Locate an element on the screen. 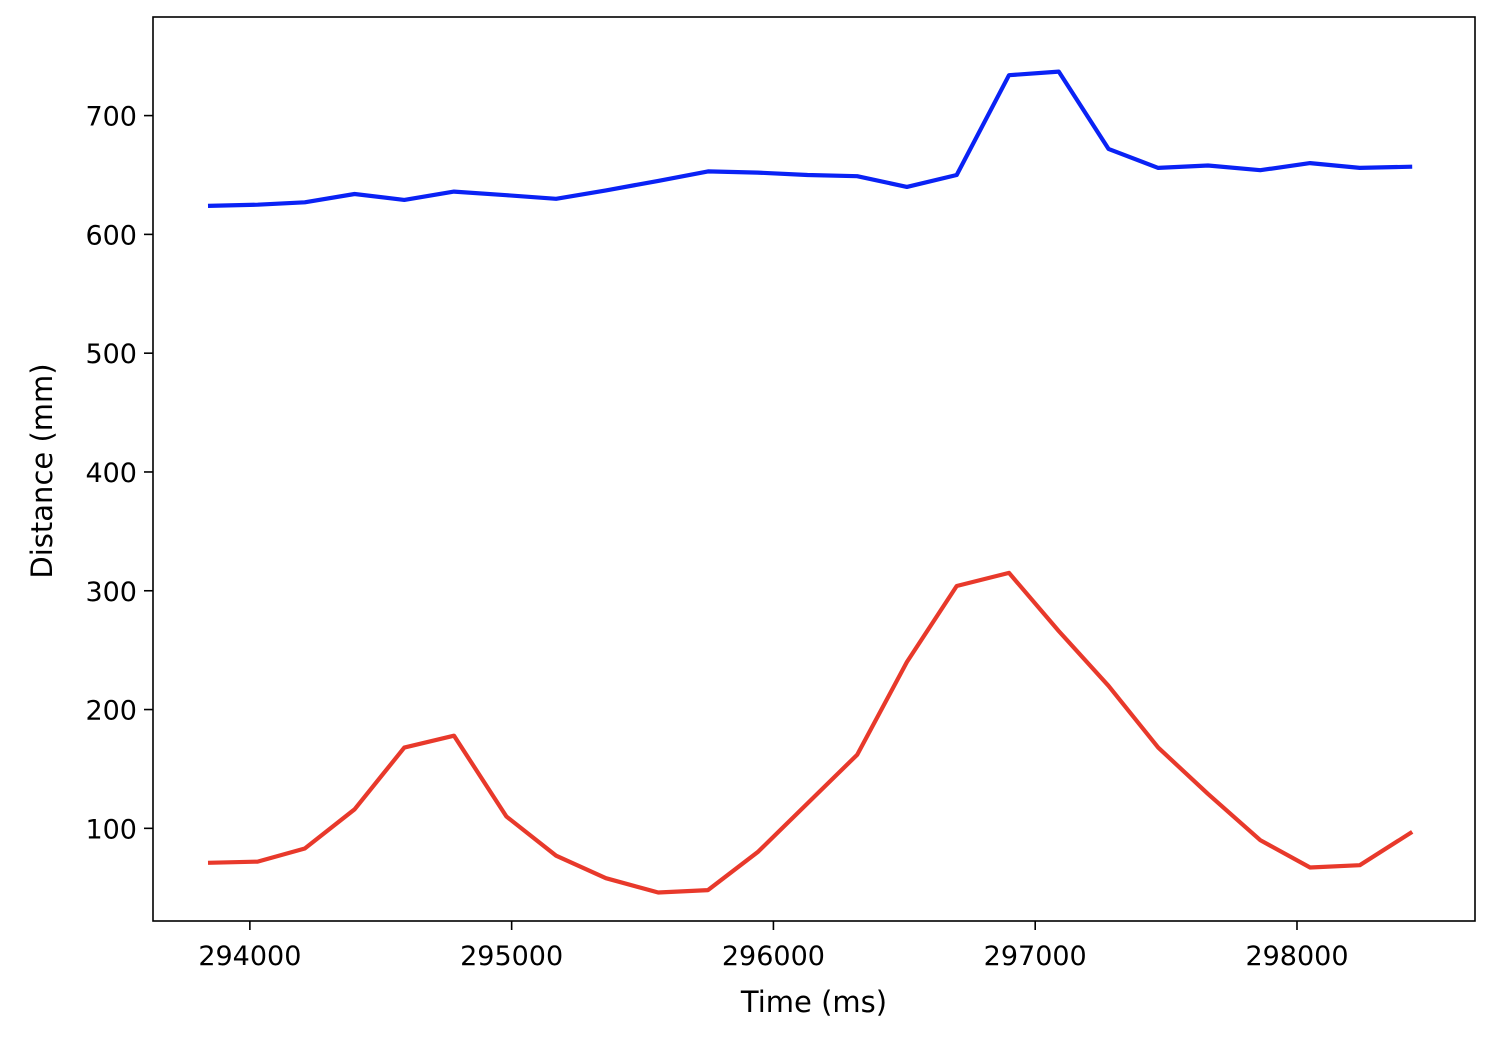 The image size is (1498, 1045). x-tick-label: 298000 is located at coordinates (1296, 956).